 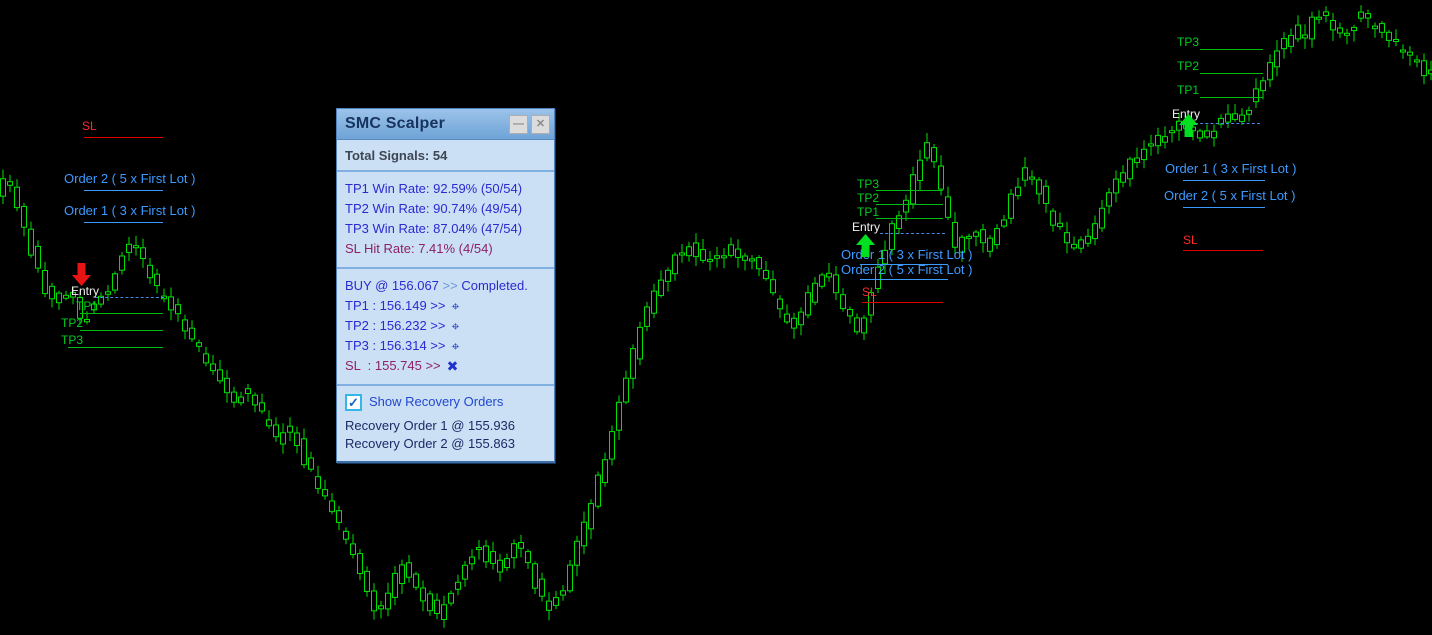 I want to click on signal-header: BUY @ 156.067 >> Completed., so click(x=445, y=286).